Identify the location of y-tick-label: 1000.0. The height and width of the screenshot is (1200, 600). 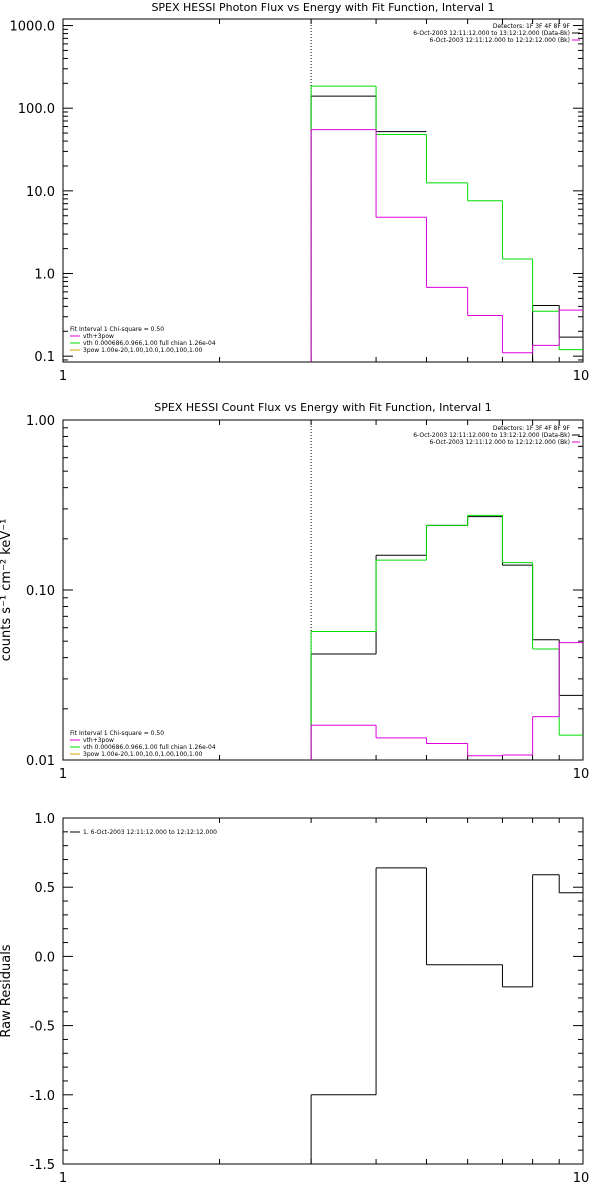
(33, 27).